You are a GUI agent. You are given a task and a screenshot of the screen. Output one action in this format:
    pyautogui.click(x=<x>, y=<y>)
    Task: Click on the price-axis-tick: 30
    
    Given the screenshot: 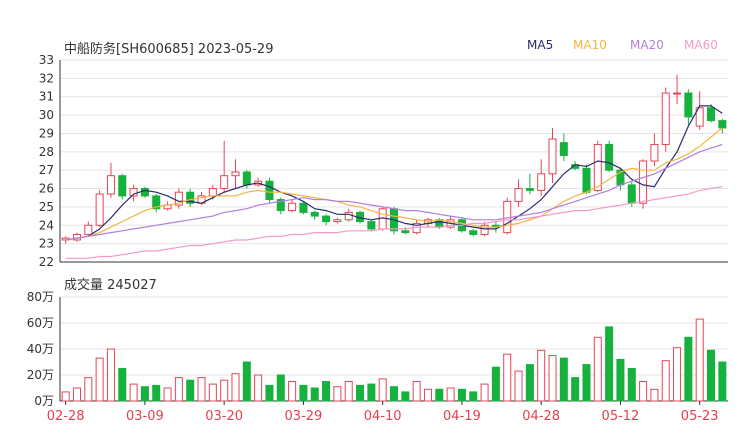 What is the action you would take?
    pyautogui.click(x=46, y=115)
    